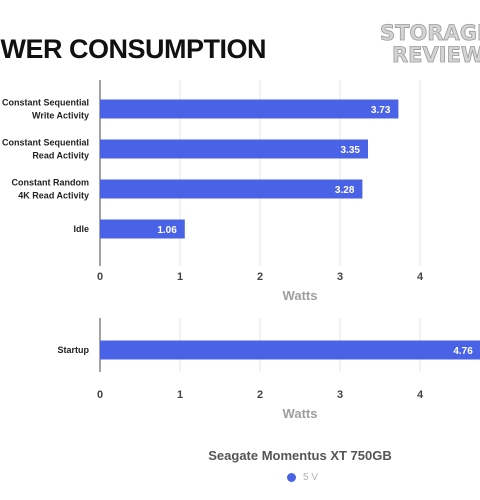  I want to click on series-title: Seagate Momentus XT 750GB, so click(300, 455).